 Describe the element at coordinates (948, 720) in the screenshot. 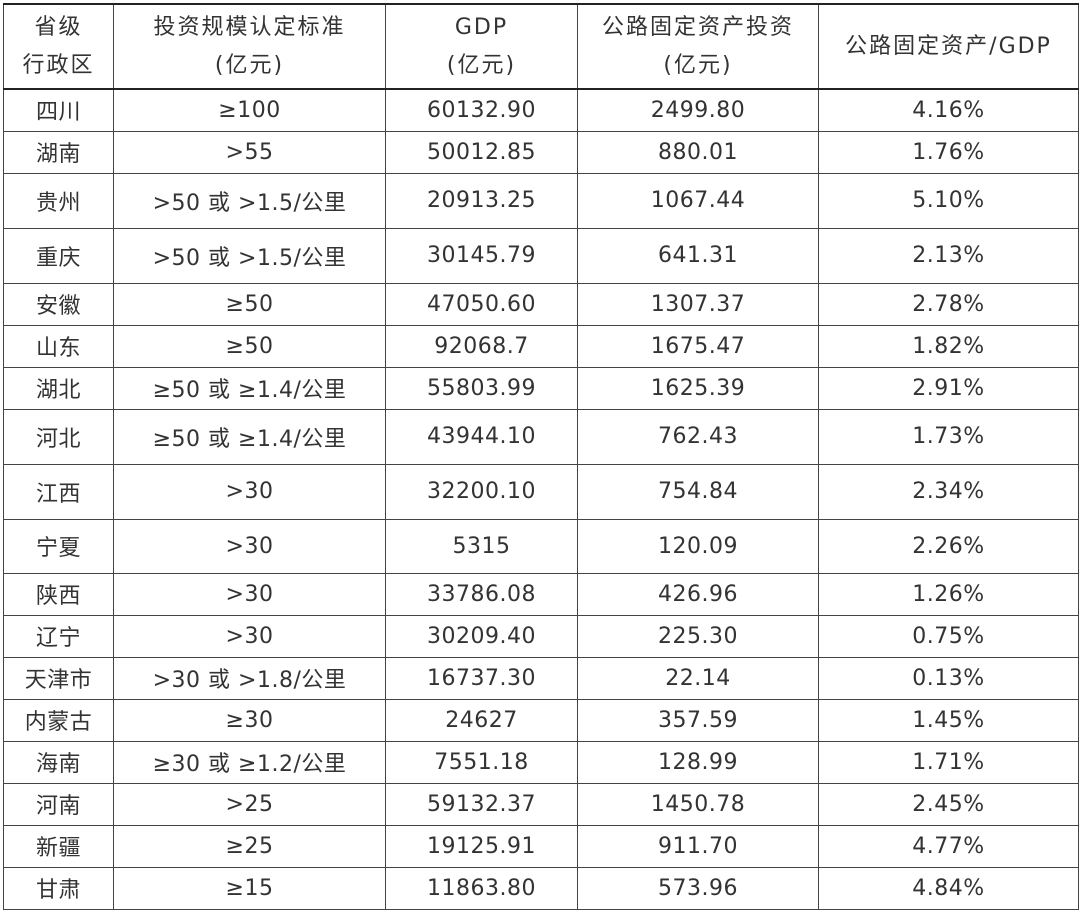

I see `cell-ratio: 1.45%` at that location.